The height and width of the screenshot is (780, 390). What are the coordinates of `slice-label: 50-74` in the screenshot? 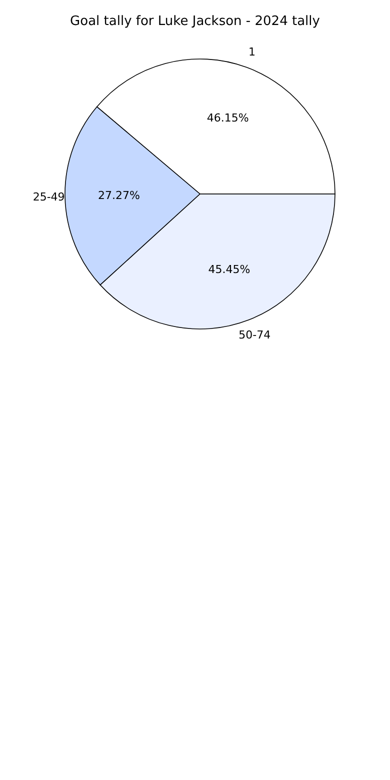 It's located at (254, 335).